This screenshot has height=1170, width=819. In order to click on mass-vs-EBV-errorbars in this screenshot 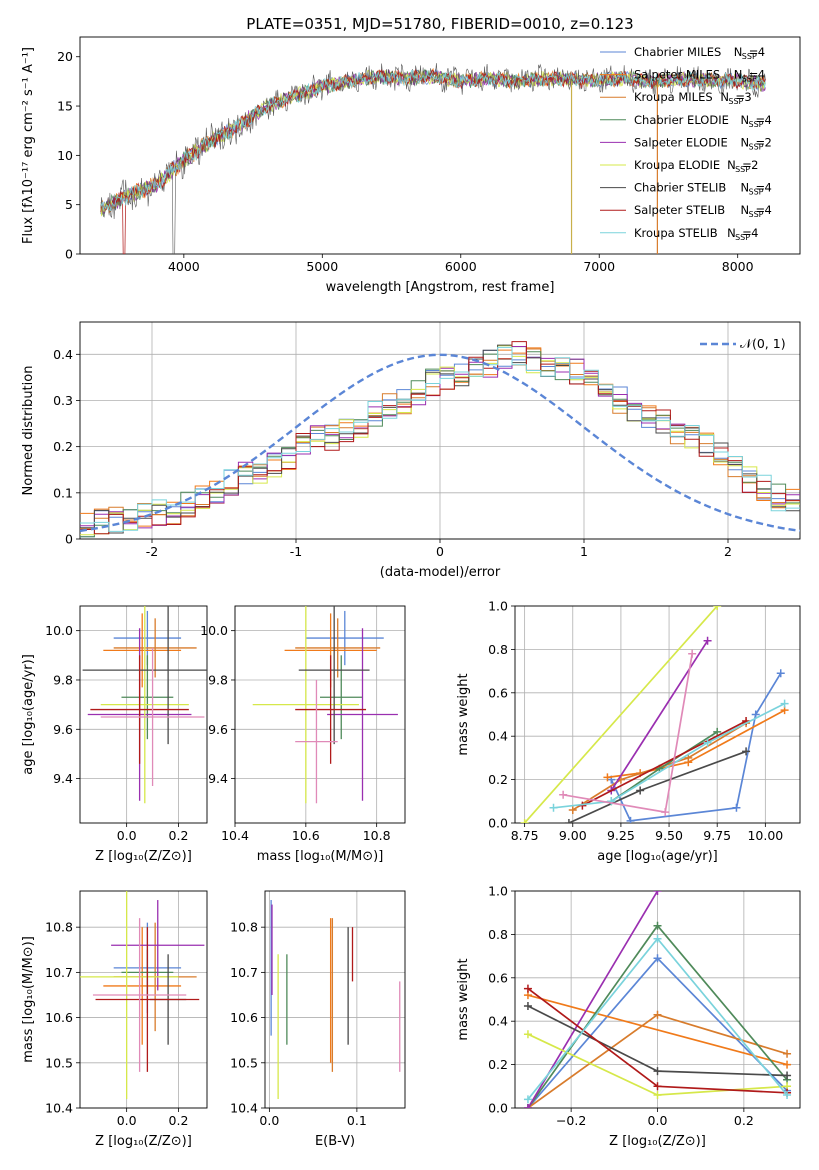, I will do `click(335, 999)`.